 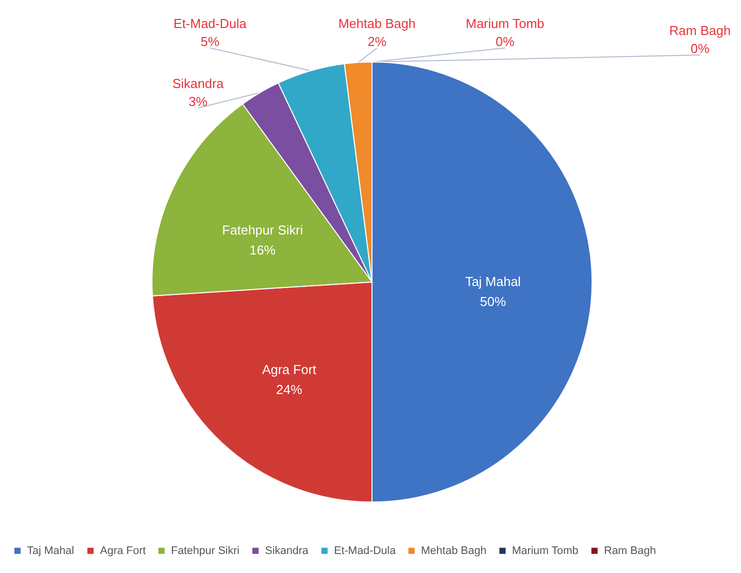 What do you see at coordinates (493, 301) in the screenshot?
I see `data-label: 50%` at bounding box center [493, 301].